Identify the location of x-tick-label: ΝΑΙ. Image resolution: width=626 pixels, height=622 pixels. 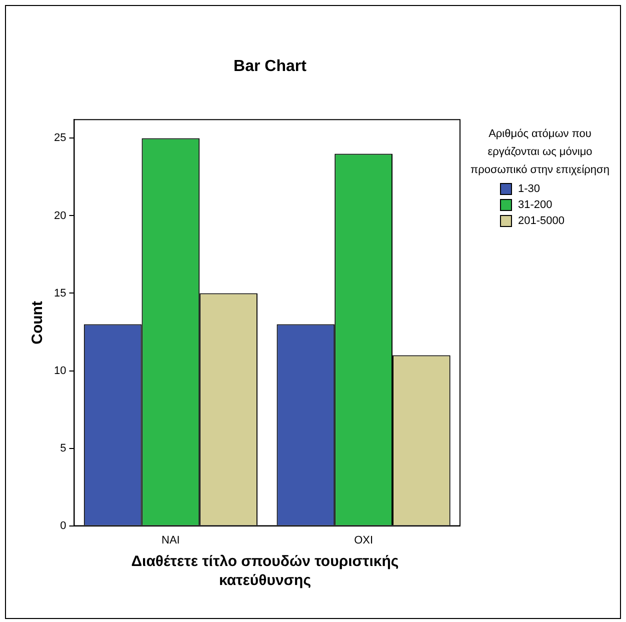
(171, 540).